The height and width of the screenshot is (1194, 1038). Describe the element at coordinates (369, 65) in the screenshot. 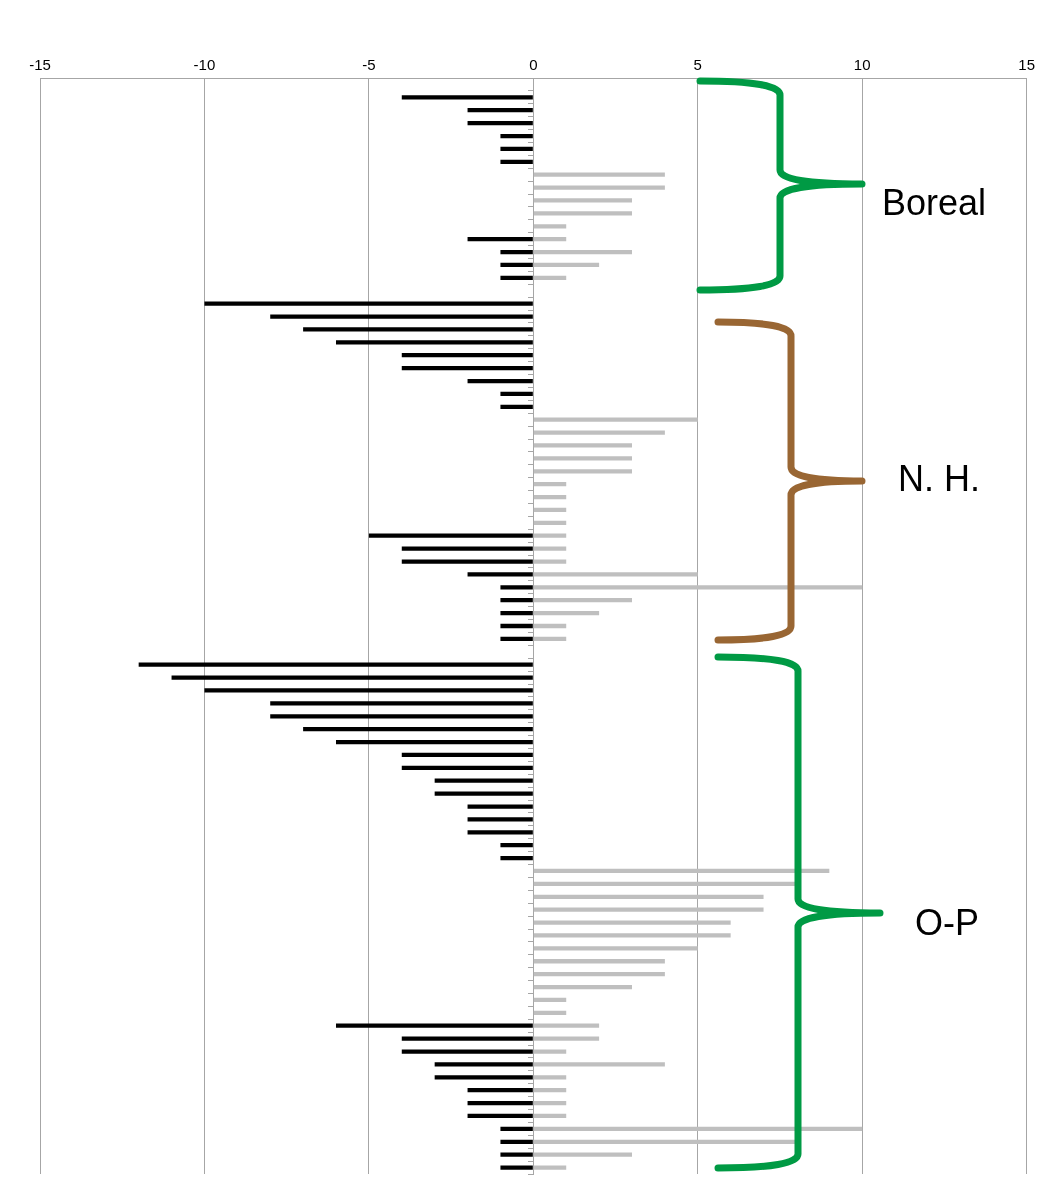

I see `x-tick-label: -5` at that location.